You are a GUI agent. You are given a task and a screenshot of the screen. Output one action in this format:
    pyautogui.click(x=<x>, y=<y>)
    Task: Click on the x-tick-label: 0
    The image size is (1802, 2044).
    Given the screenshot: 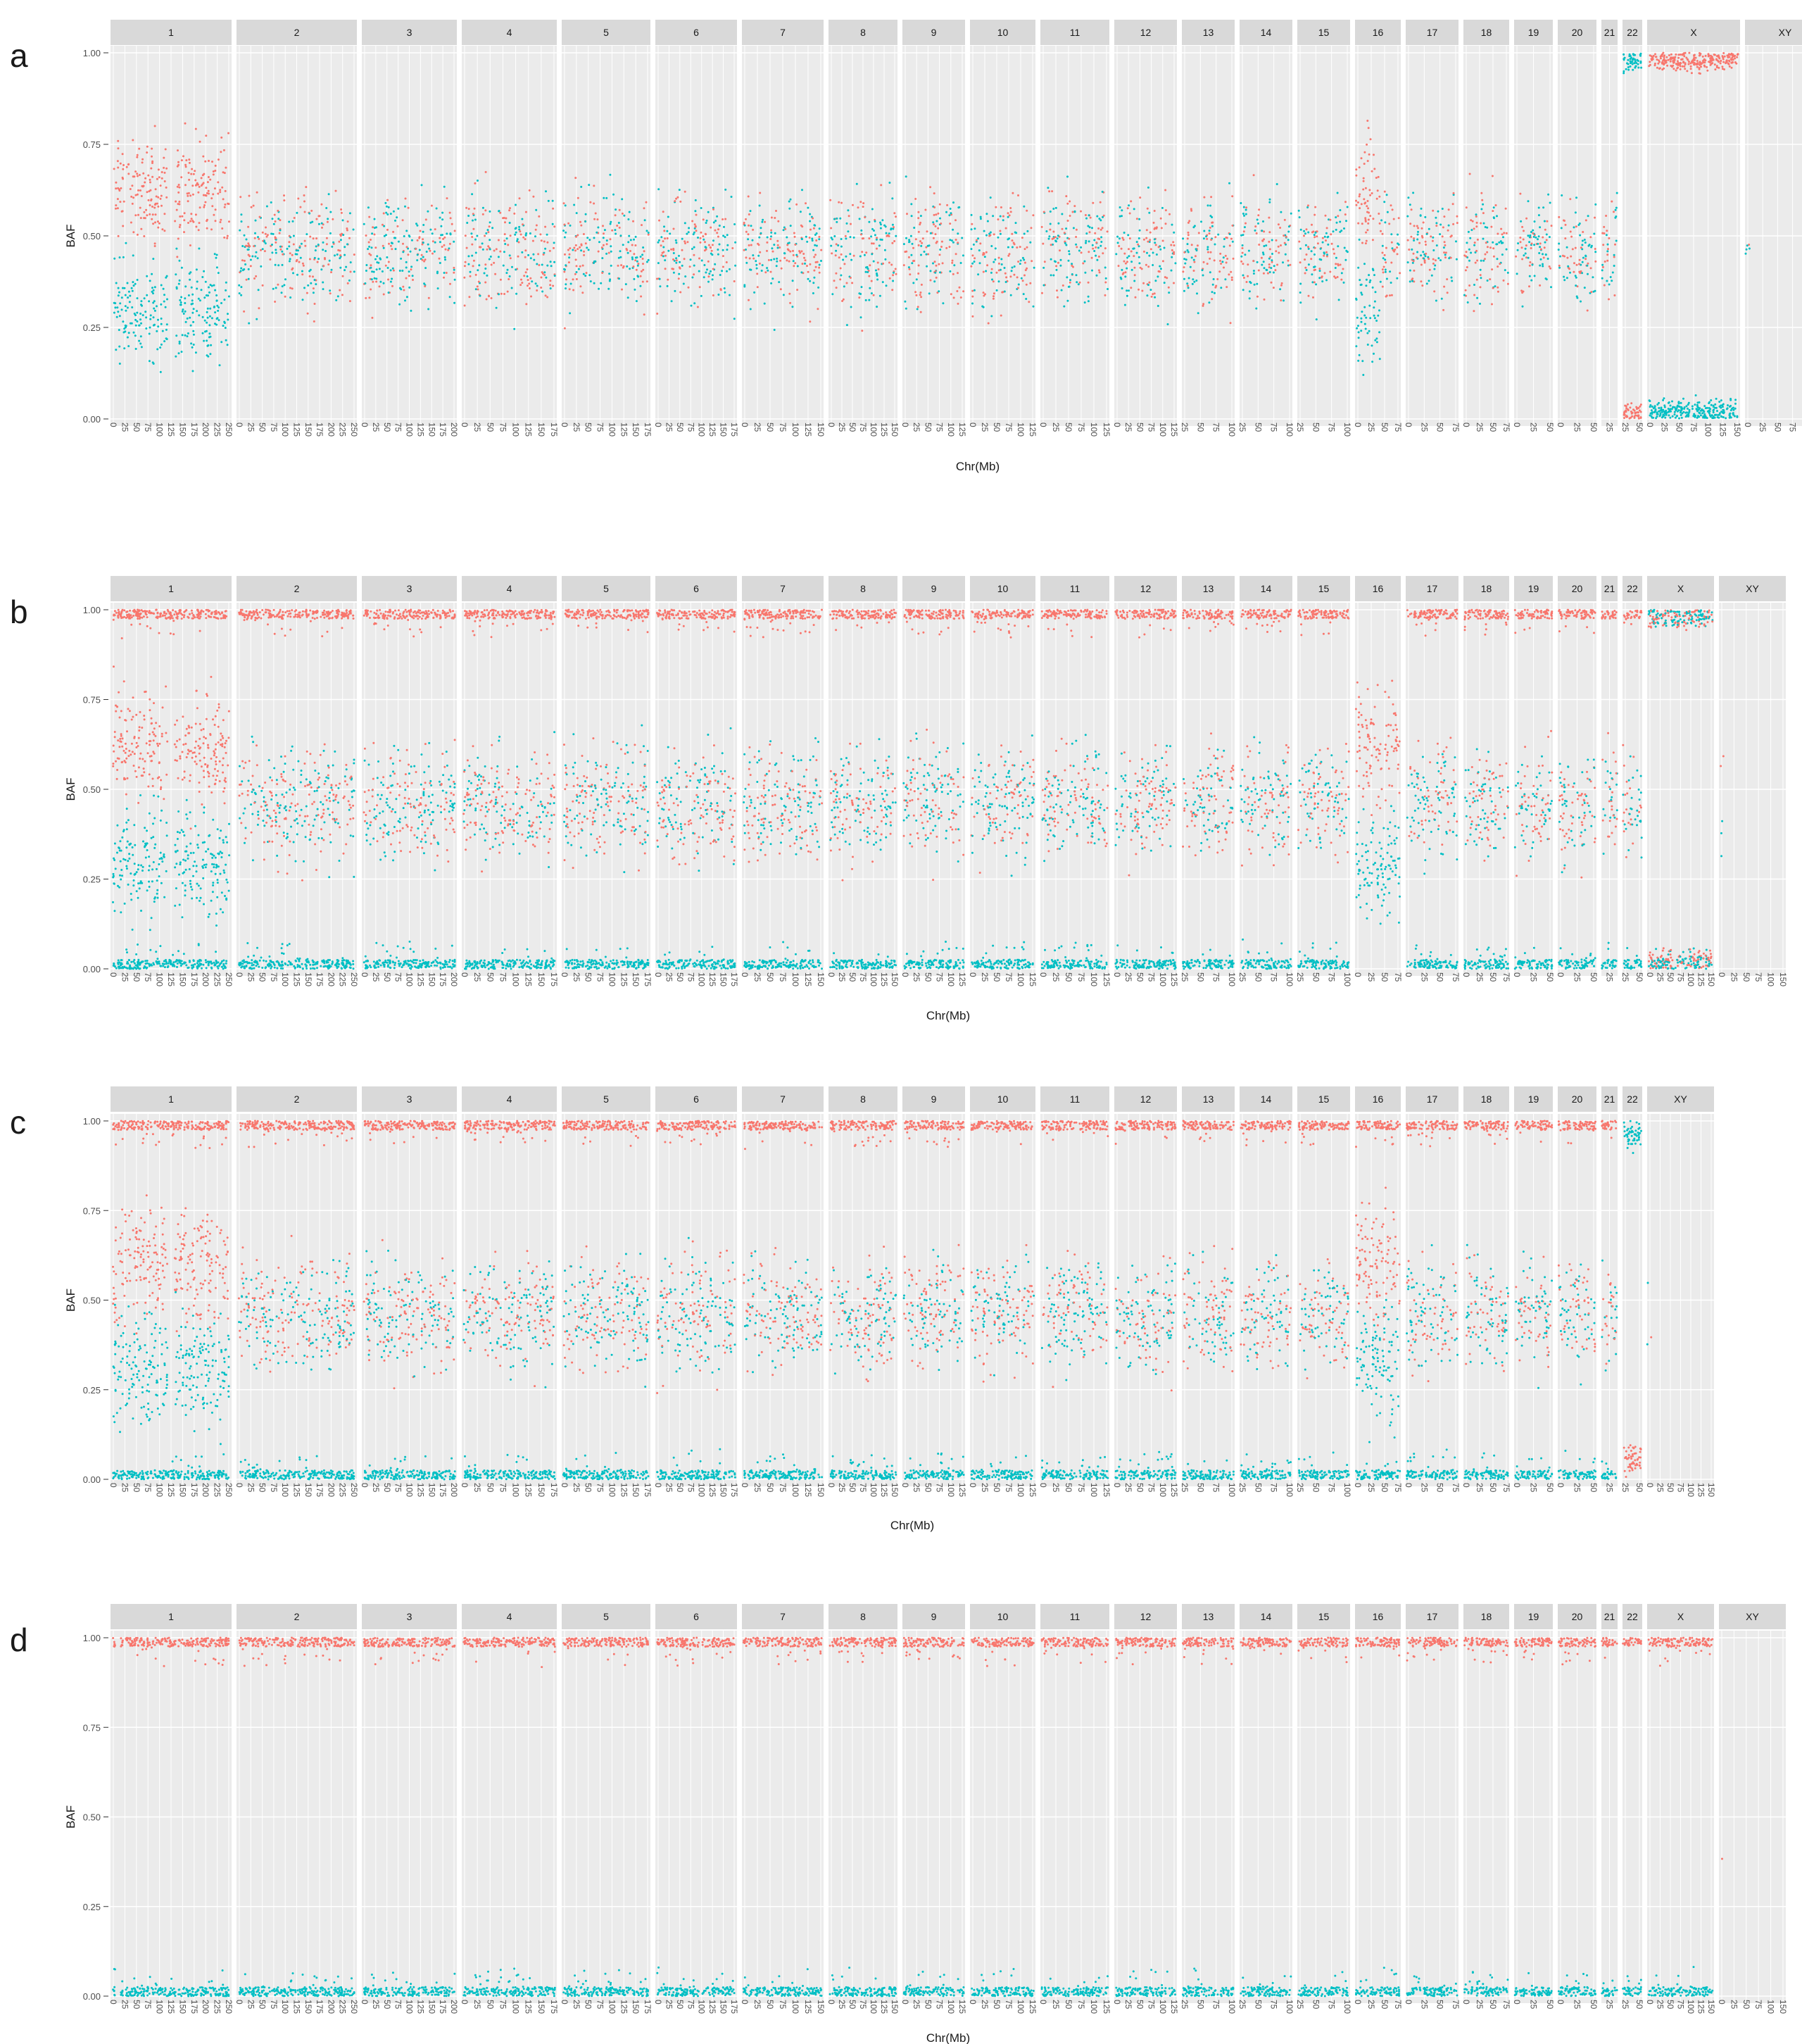 What is the action you would take?
    pyautogui.click(x=658, y=425)
    